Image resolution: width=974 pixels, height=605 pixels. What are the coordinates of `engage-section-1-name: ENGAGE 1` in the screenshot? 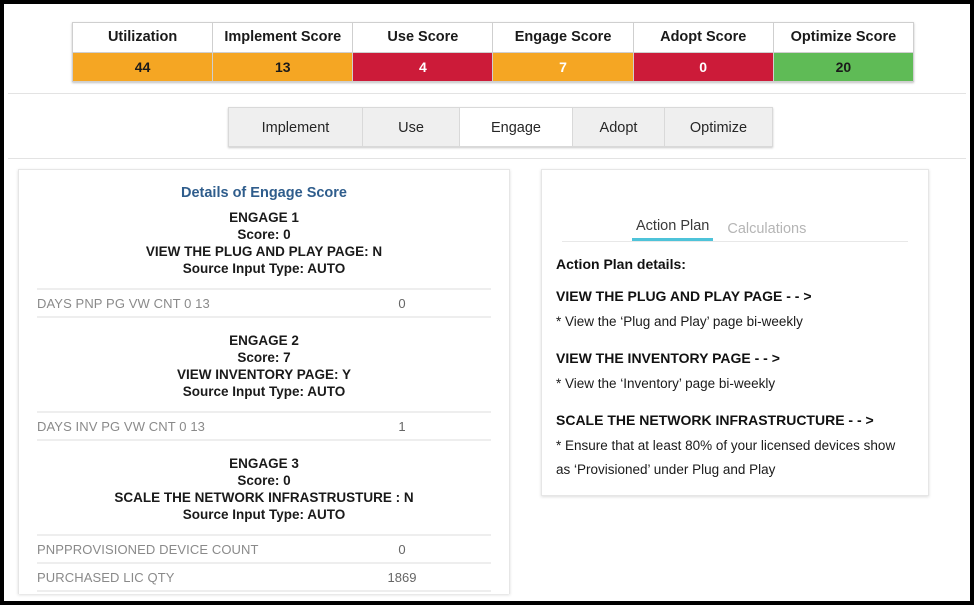 It's located at (264, 217).